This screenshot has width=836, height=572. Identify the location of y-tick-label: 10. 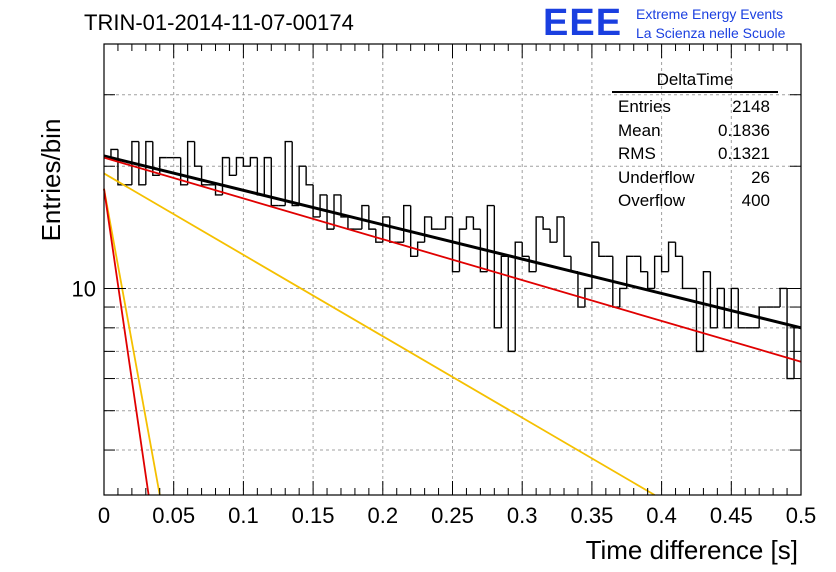
(84, 288).